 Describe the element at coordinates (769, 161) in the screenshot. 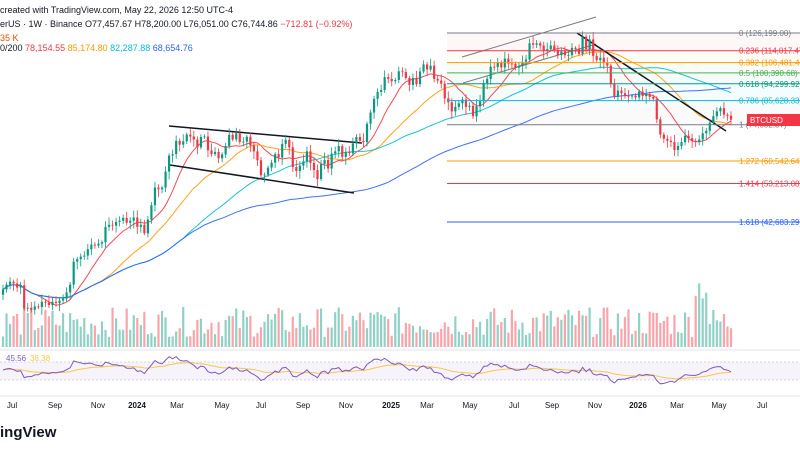

I see `fib-label: 1.272 (60,542.64)` at that location.